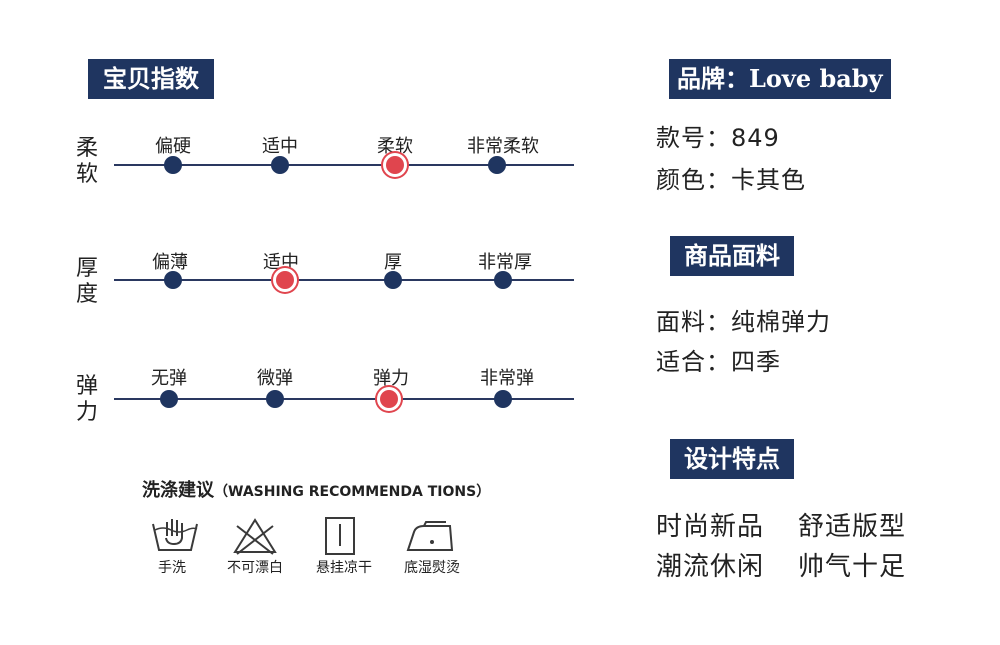 The height and width of the screenshot is (645, 1000). What do you see at coordinates (389, 399) in the screenshot?
I see `elasticity-dot-selected` at bounding box center [389, 399].